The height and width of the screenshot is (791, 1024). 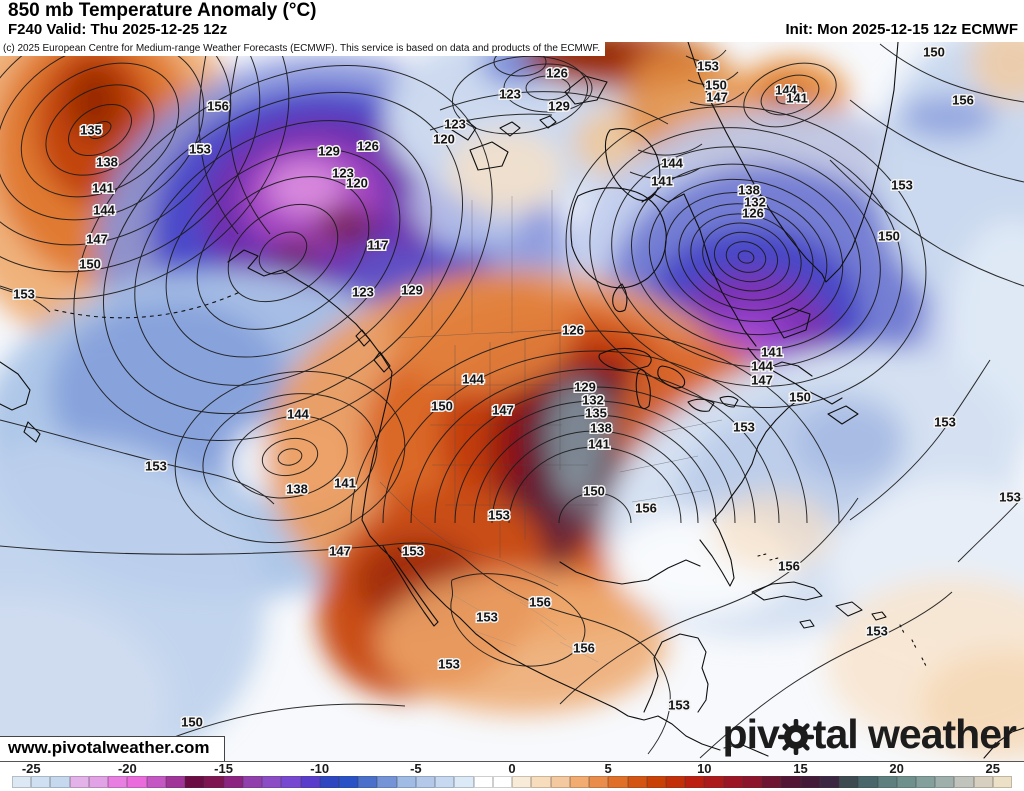 I want to click on colorbar-tick-label: -20, so click(x=127, y=768).